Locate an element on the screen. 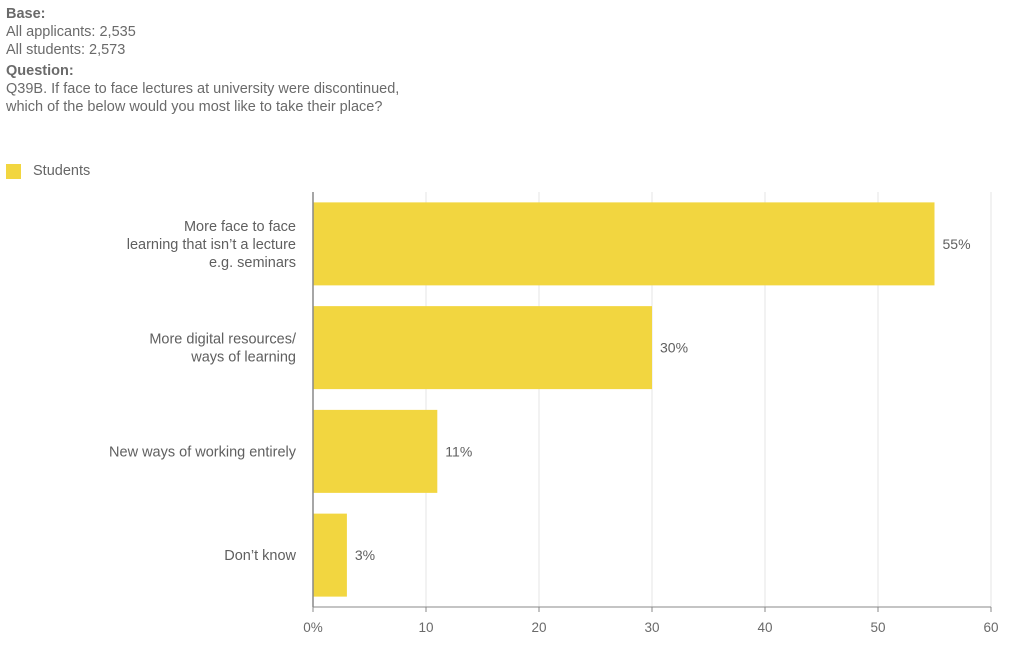 This screenshot has width=1024, height=662. x-tick-label: 0% is located at coordinates (313, 627).